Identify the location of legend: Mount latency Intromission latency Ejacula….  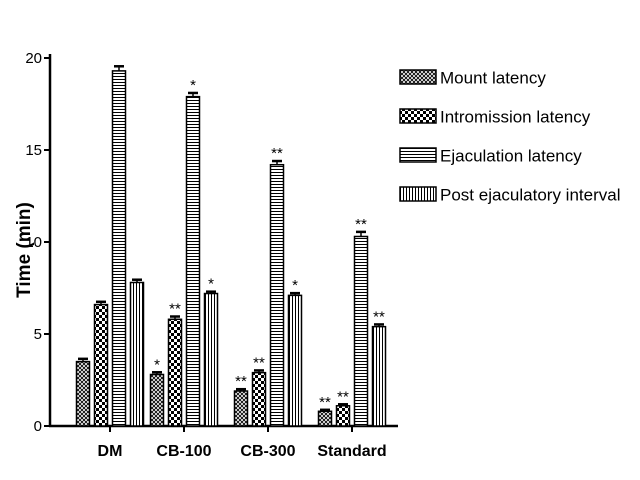
(509, 137).